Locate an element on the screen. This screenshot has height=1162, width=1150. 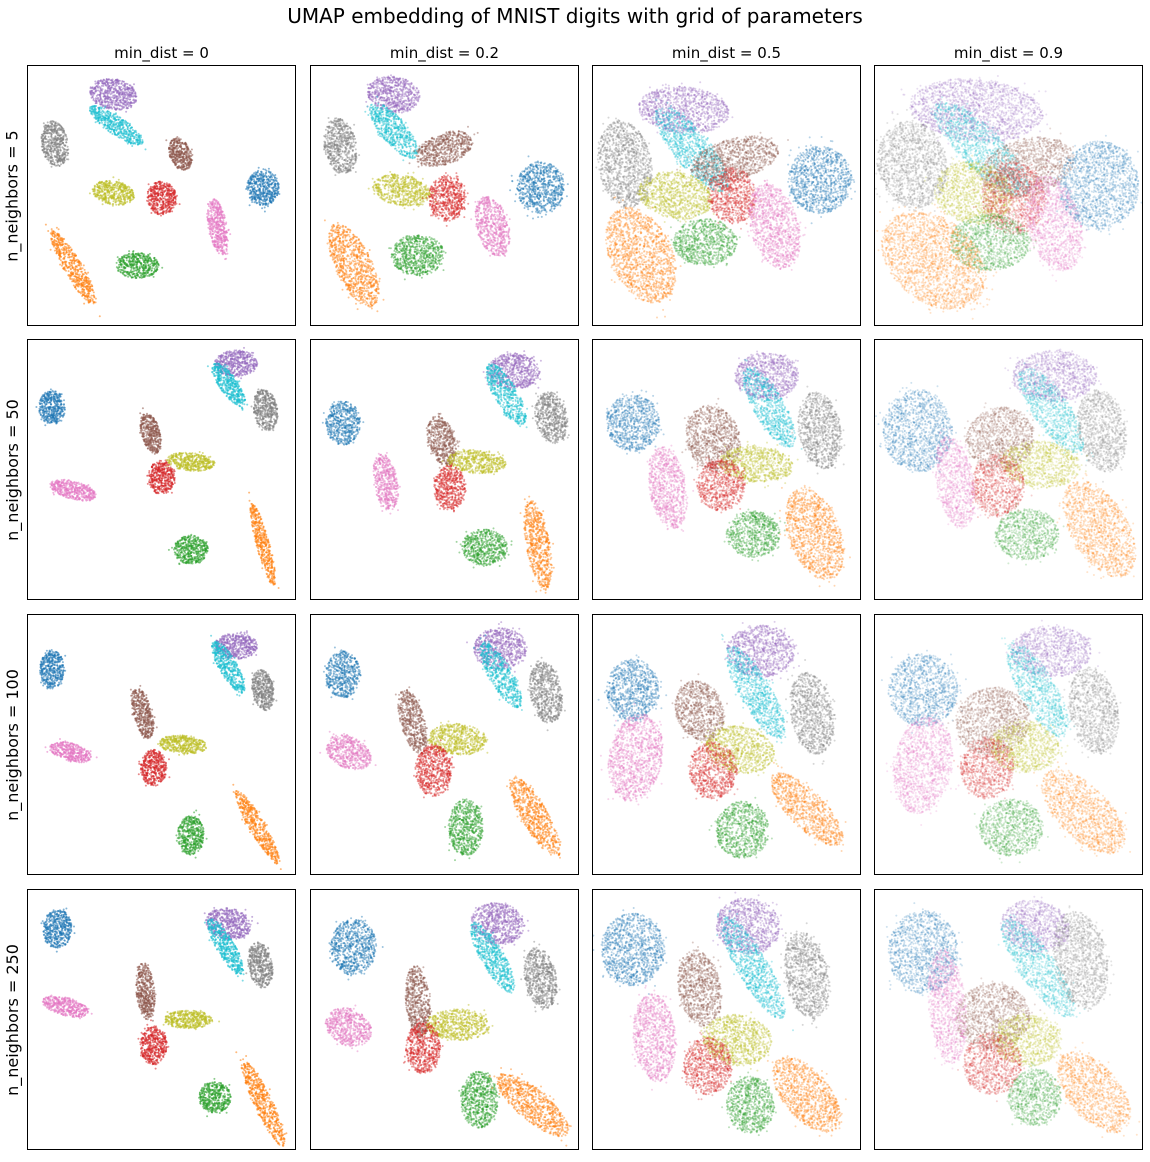
scatter-panel-r3-c1 is located at coordinates (444, 1019).